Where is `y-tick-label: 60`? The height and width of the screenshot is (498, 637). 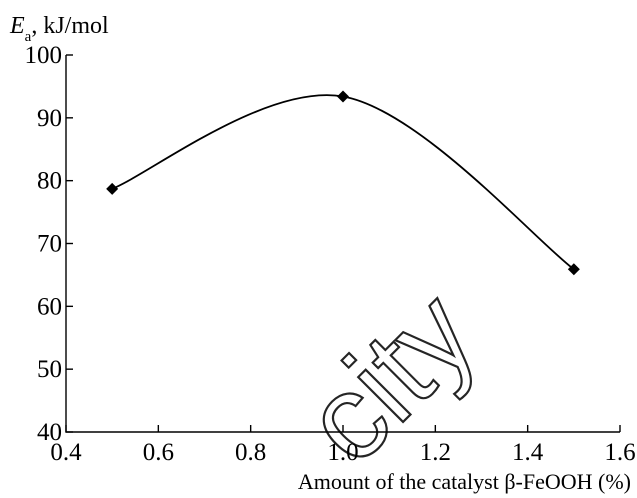
y-tick-label: 60 is located at coordinates (49, 306).